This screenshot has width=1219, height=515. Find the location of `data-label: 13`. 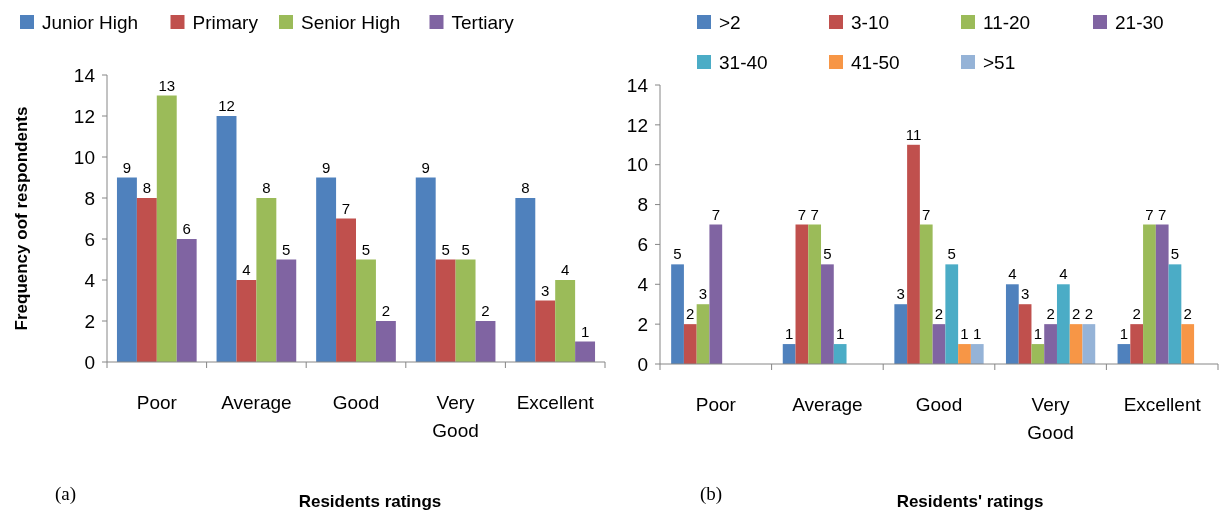

data-label: 13 is located at coordinates (167, 85).